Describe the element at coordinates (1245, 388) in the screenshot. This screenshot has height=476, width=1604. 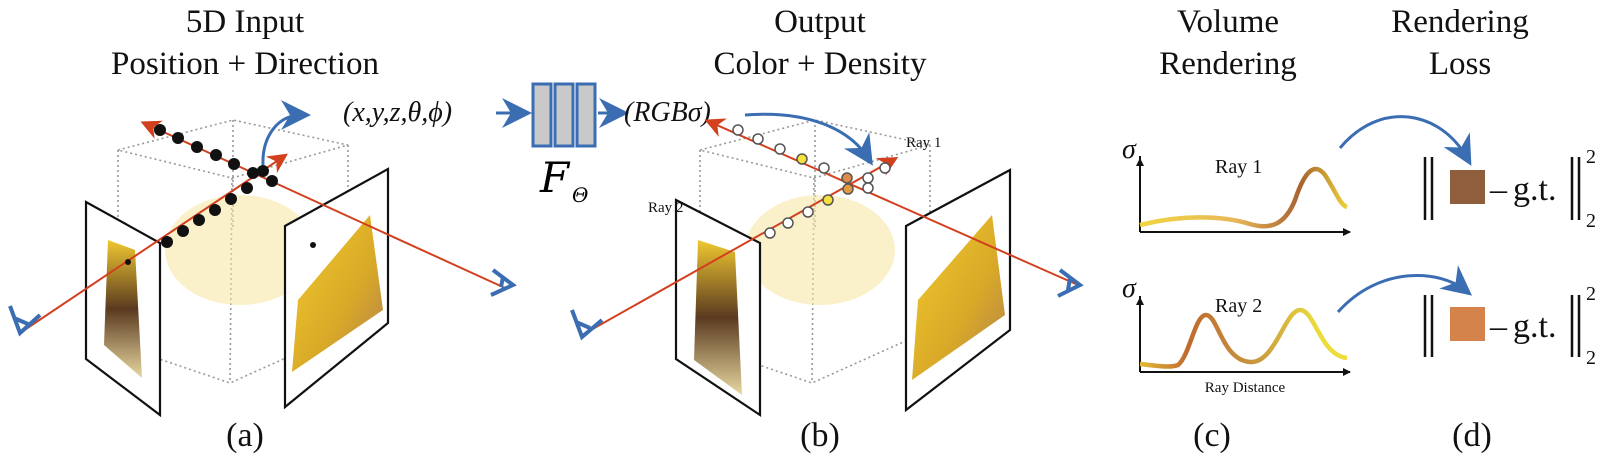
I see `x-axis-label: Ray Distance` at that location.